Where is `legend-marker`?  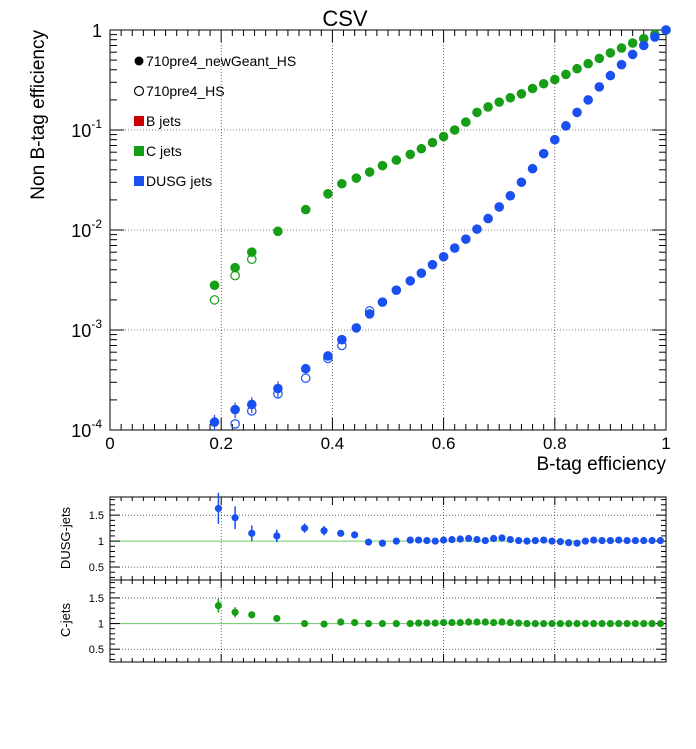
legend-marker is located at coordinates (139, 181).